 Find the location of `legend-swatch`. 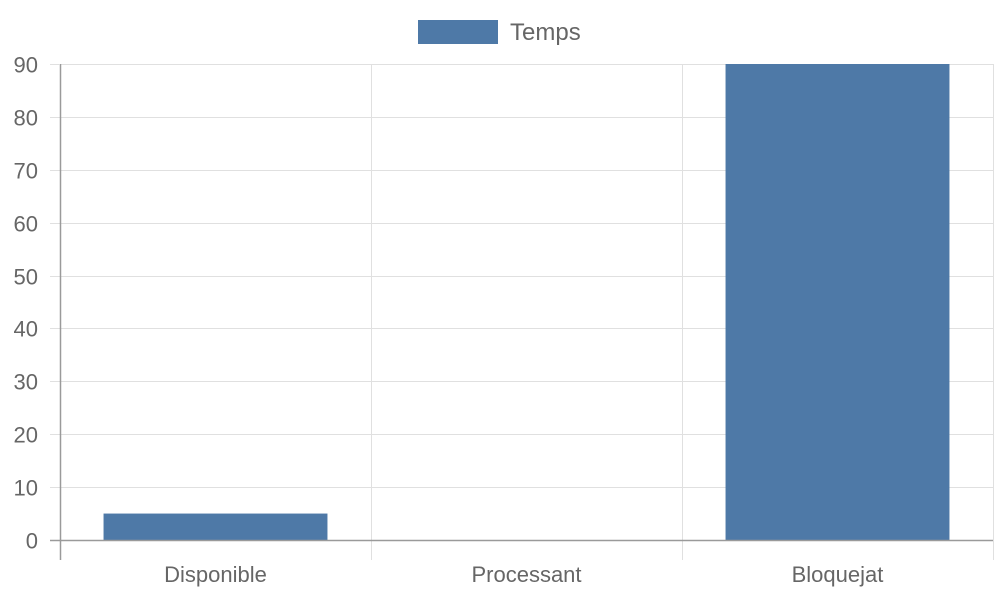

legend-swatch is located at coordinates (458, 32).